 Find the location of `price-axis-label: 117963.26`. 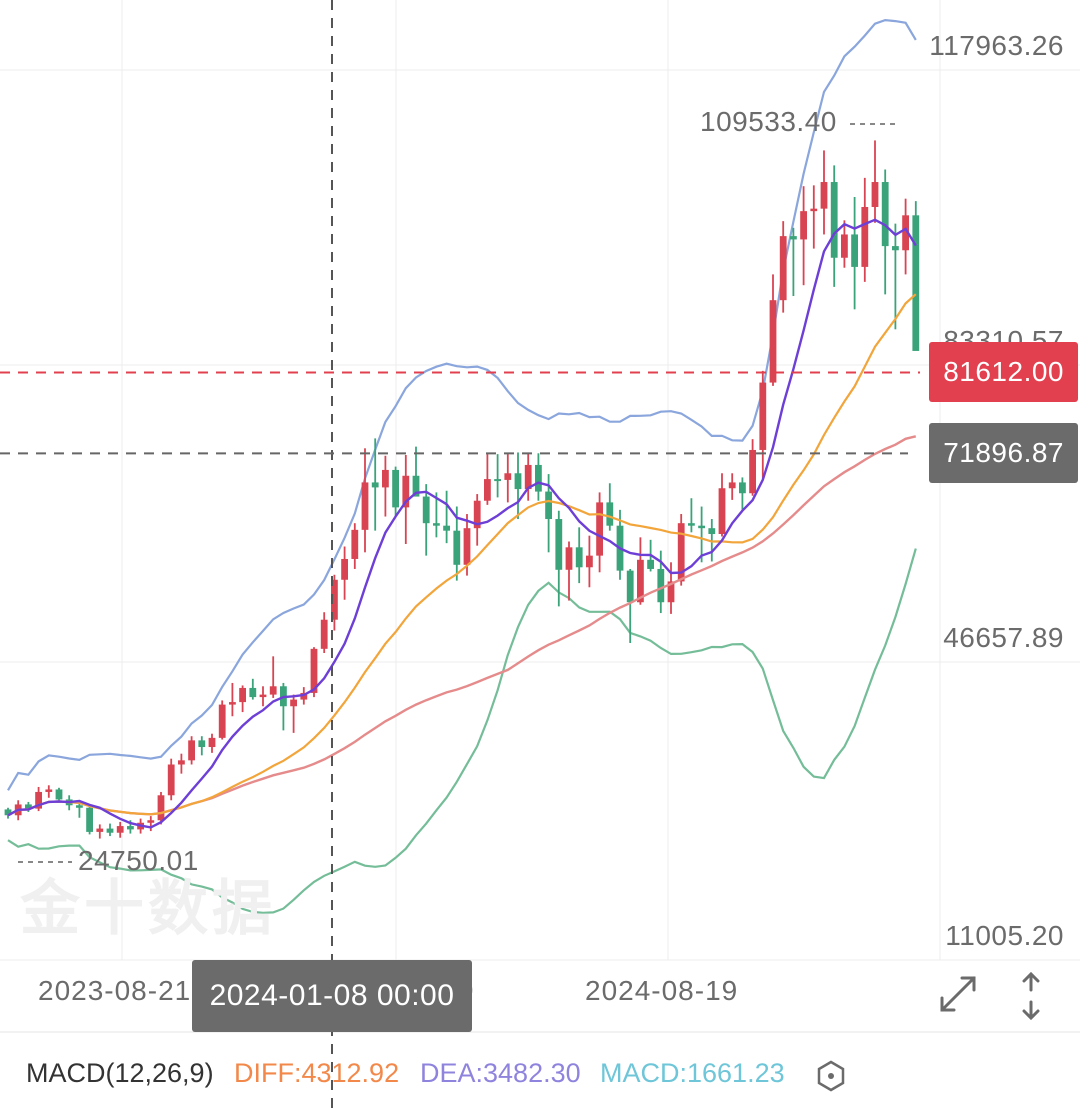

price-axis-label: 117963.26 is located at coordinates (996, 45).